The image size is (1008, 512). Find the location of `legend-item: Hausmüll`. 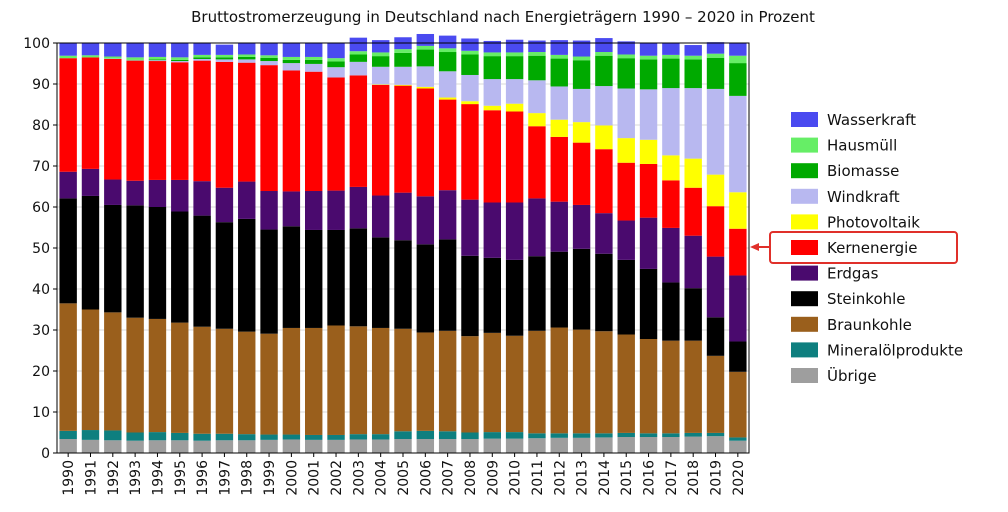

legend-item: Hausmüll is located at coordinates (844, 146).